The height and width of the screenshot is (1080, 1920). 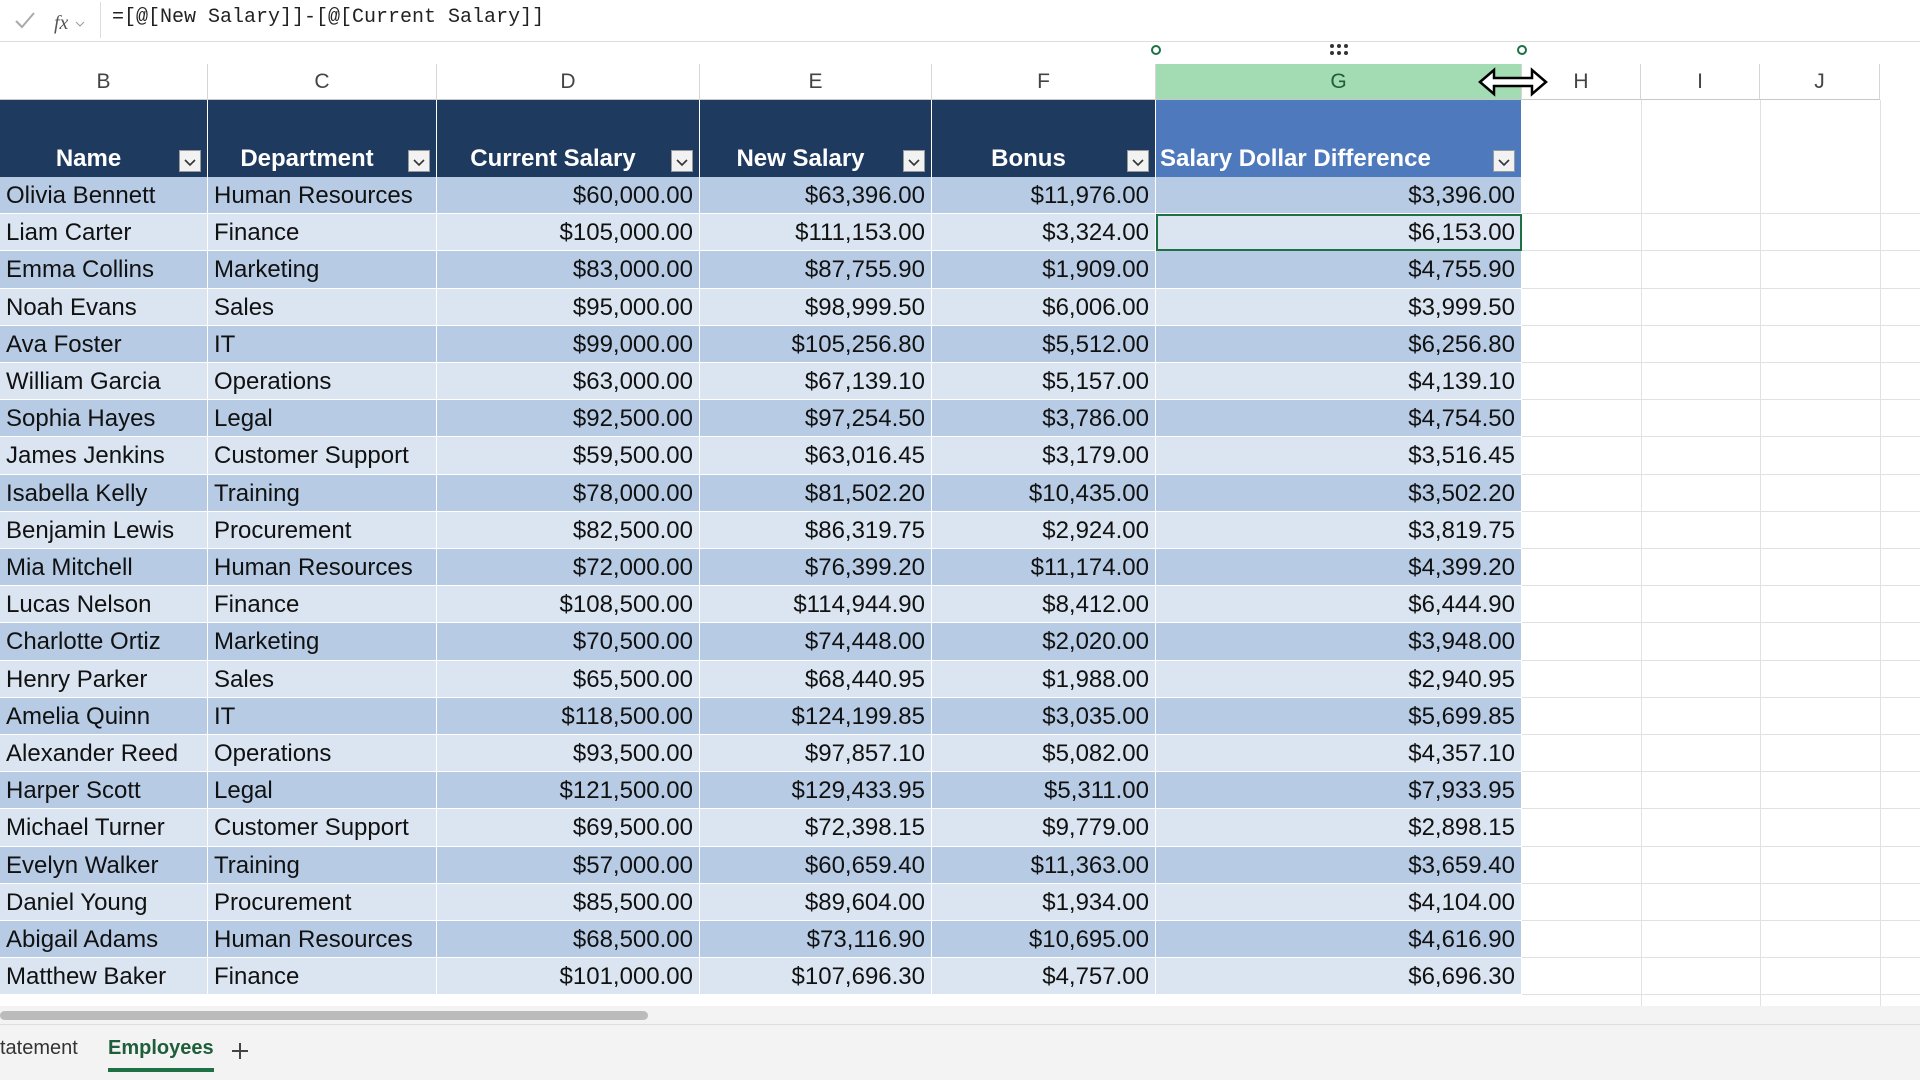 What do you see at coordinates (816, 530) in the screenshot?
I see `table-cell: $86,319.75` at bounding box center [816, 530].